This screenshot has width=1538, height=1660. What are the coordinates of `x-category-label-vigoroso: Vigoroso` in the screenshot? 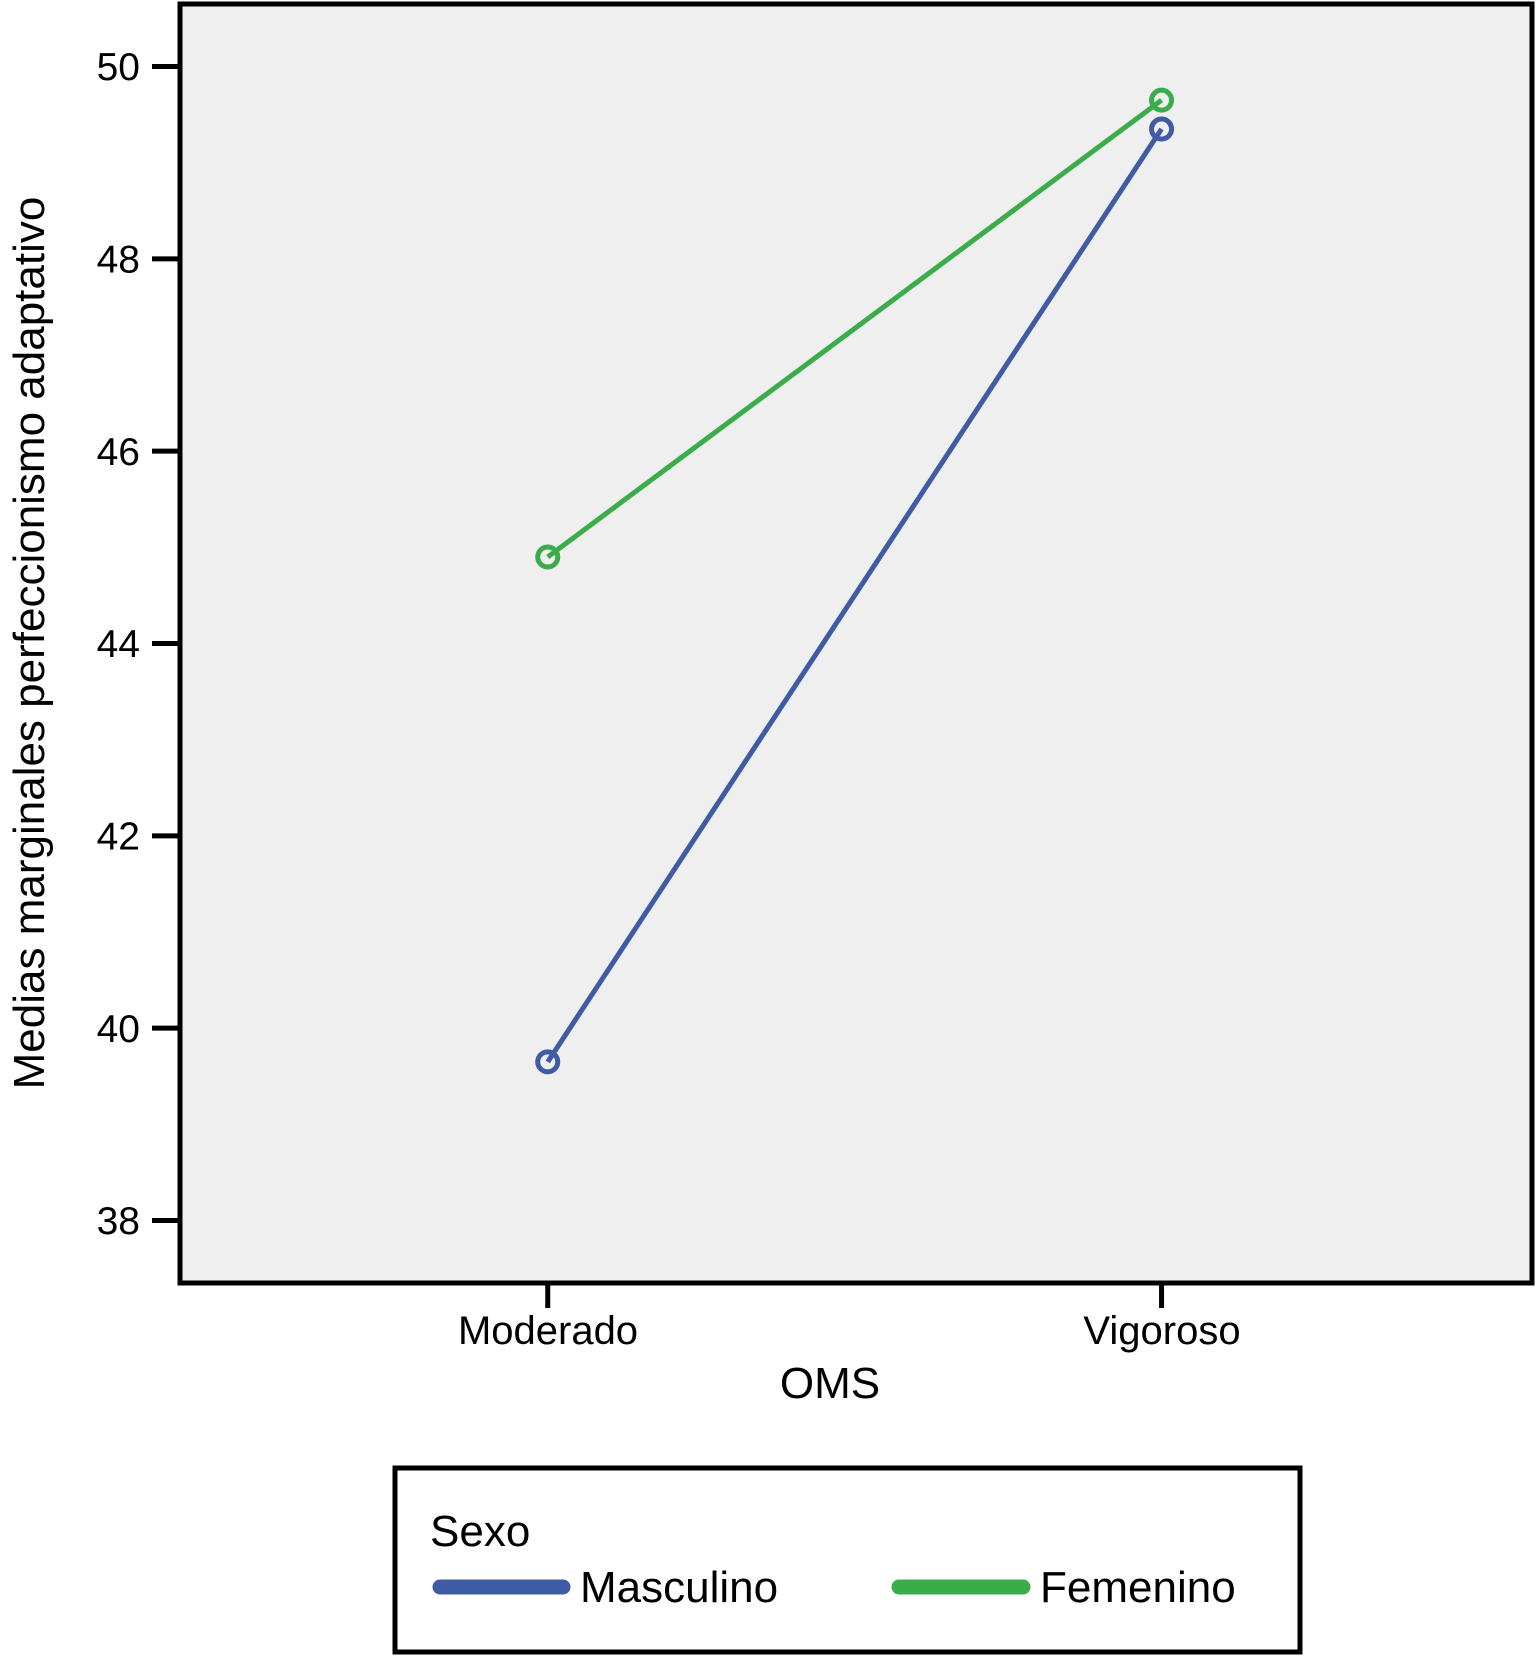 It's located at (1161, 1331).